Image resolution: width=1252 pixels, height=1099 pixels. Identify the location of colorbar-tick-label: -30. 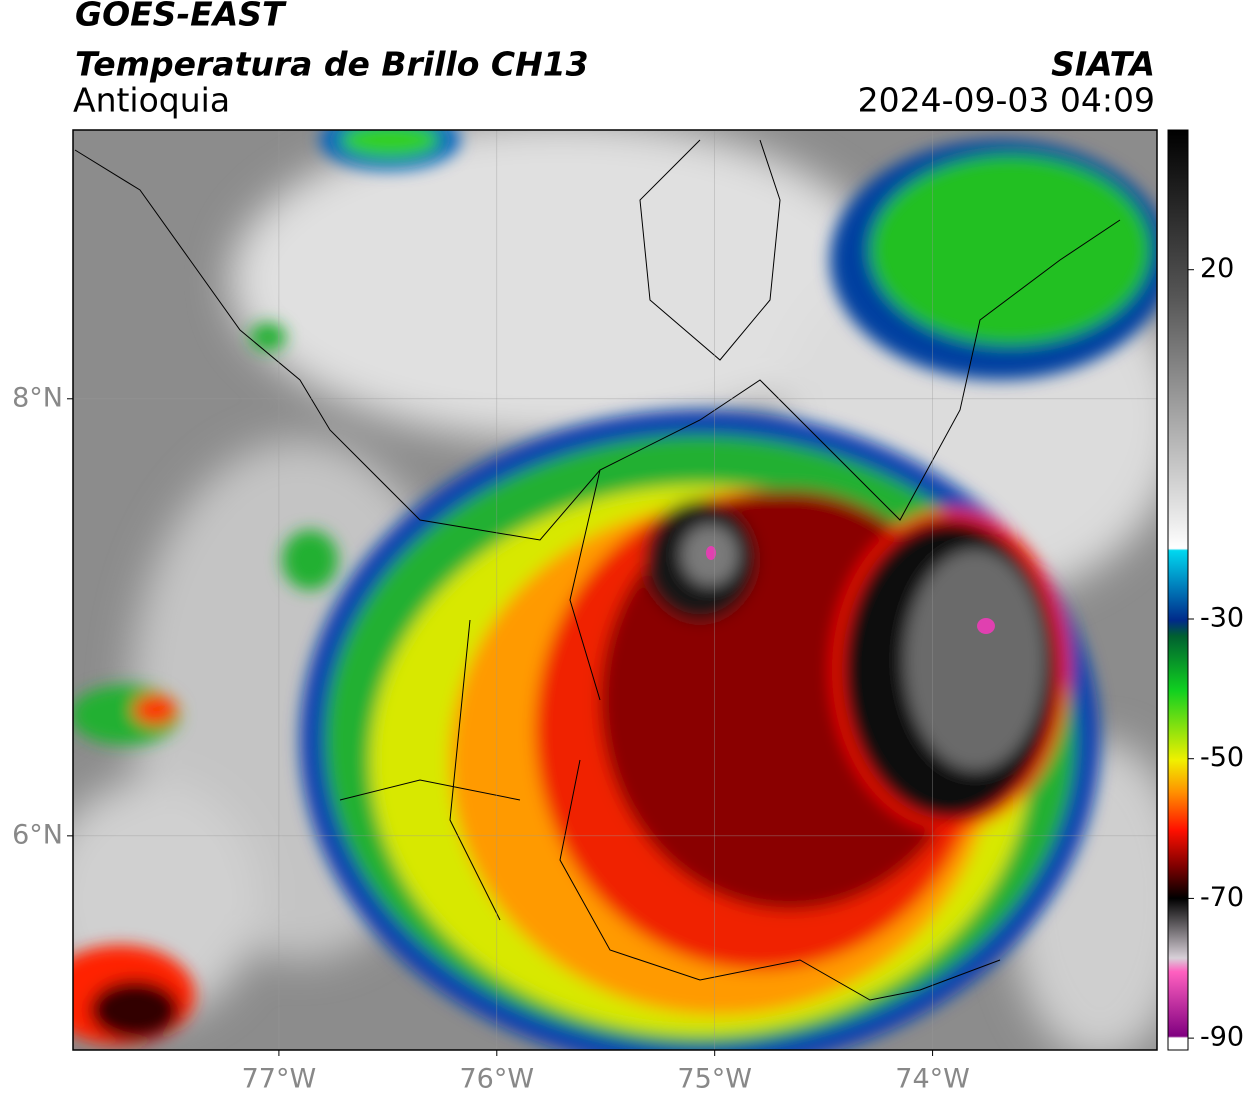
(1222, 617).